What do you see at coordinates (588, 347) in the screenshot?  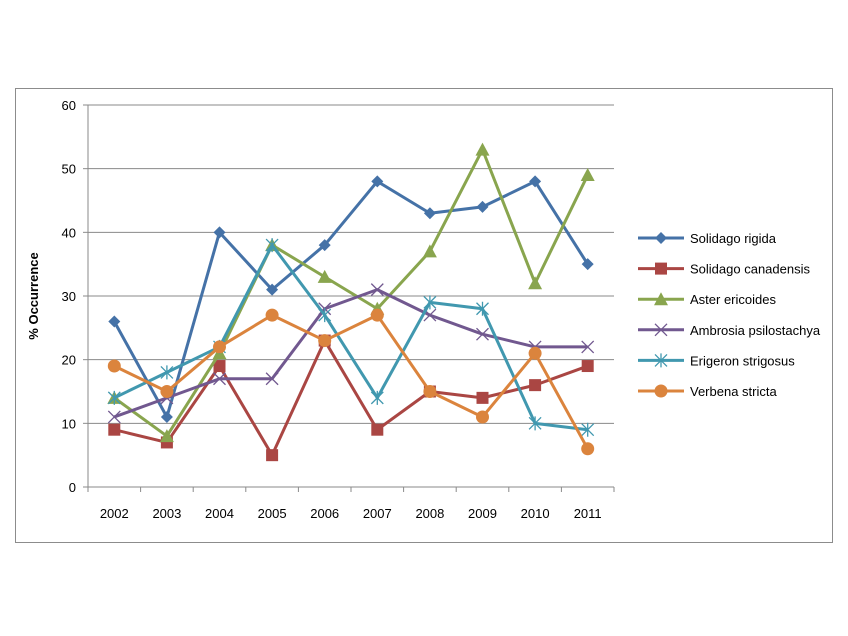 I see `data-point-x: Ambrosia psilostachya 2011: 22` at bounding box center [588, 347].